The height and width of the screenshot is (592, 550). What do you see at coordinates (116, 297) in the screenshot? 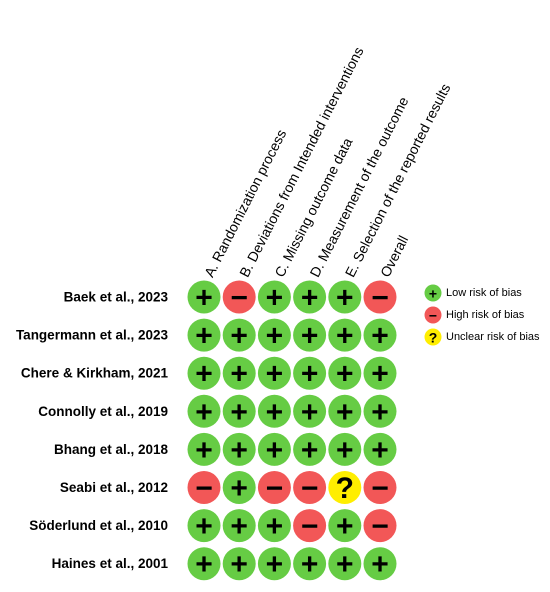
I see `study-label: Baek et al., 2023` at bounding box center [116, 297].